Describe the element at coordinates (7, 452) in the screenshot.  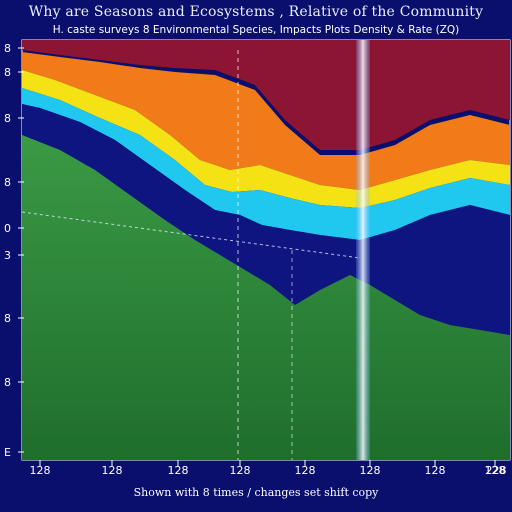
I see `y-tick-label: E` at that location.